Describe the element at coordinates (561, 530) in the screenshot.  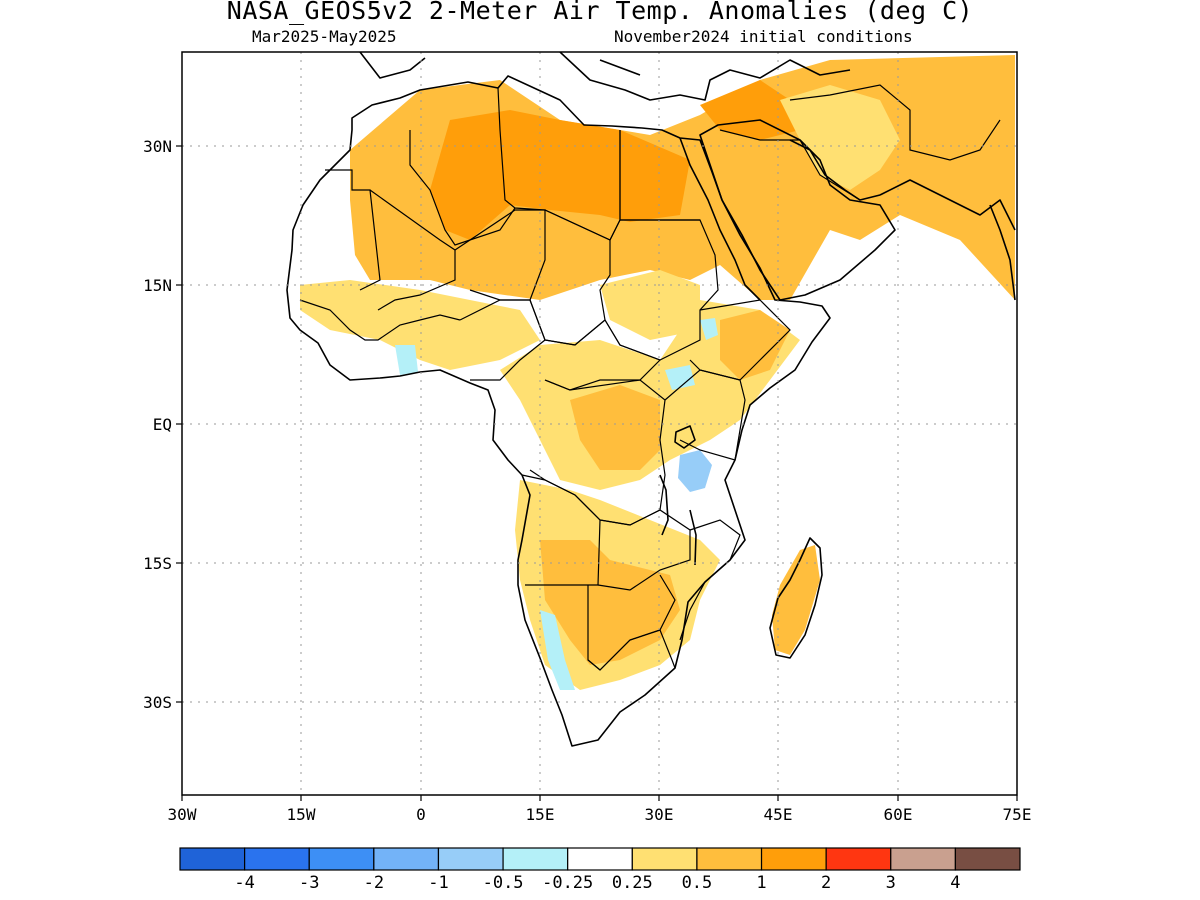
I see `angola-border` at that location.